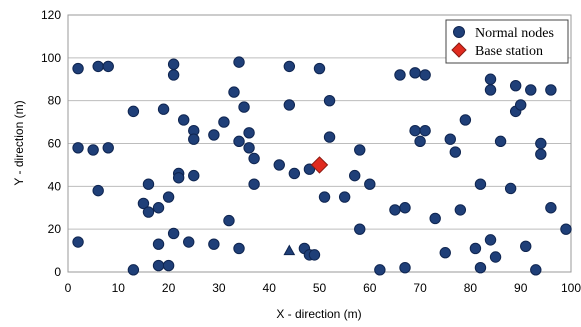 Image resolution: width=581 pixels, height=327 pixels. Describe the element at coordinates (51, 58) in the screenshot. I see `y-tick-label: 100` at that location.